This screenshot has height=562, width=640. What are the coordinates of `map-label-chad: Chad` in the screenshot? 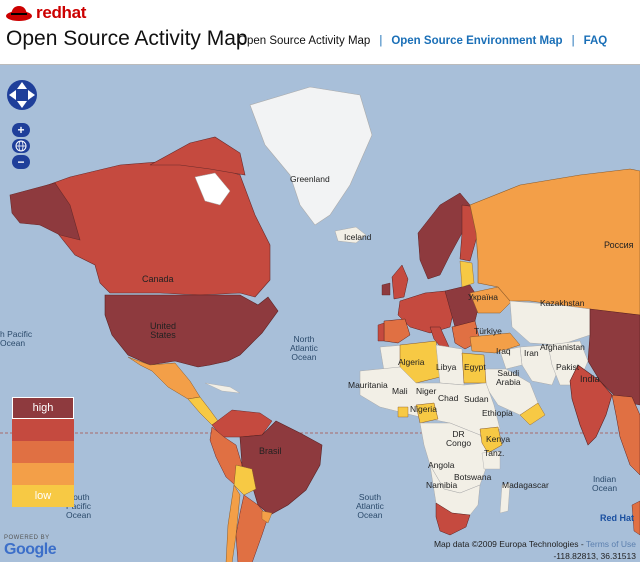 It's located at (448, 398).